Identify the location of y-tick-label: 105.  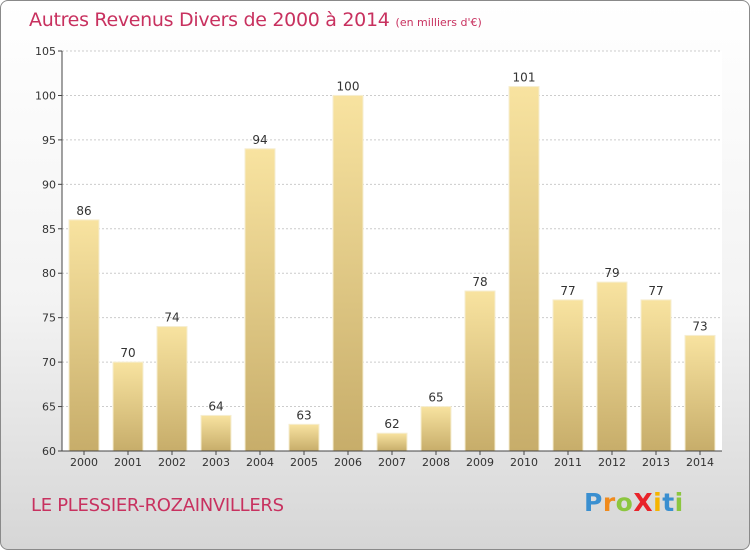
(45, 51).